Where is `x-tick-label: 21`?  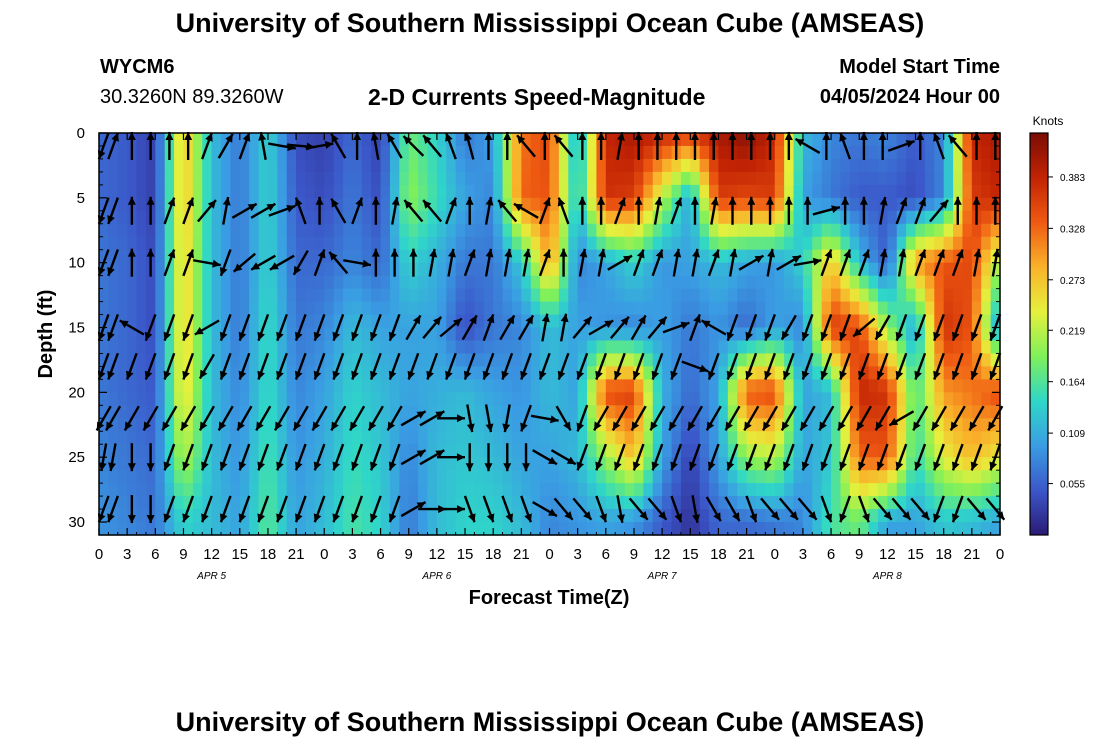
x-tick-label: 21 is located at coordinates (746, 554).